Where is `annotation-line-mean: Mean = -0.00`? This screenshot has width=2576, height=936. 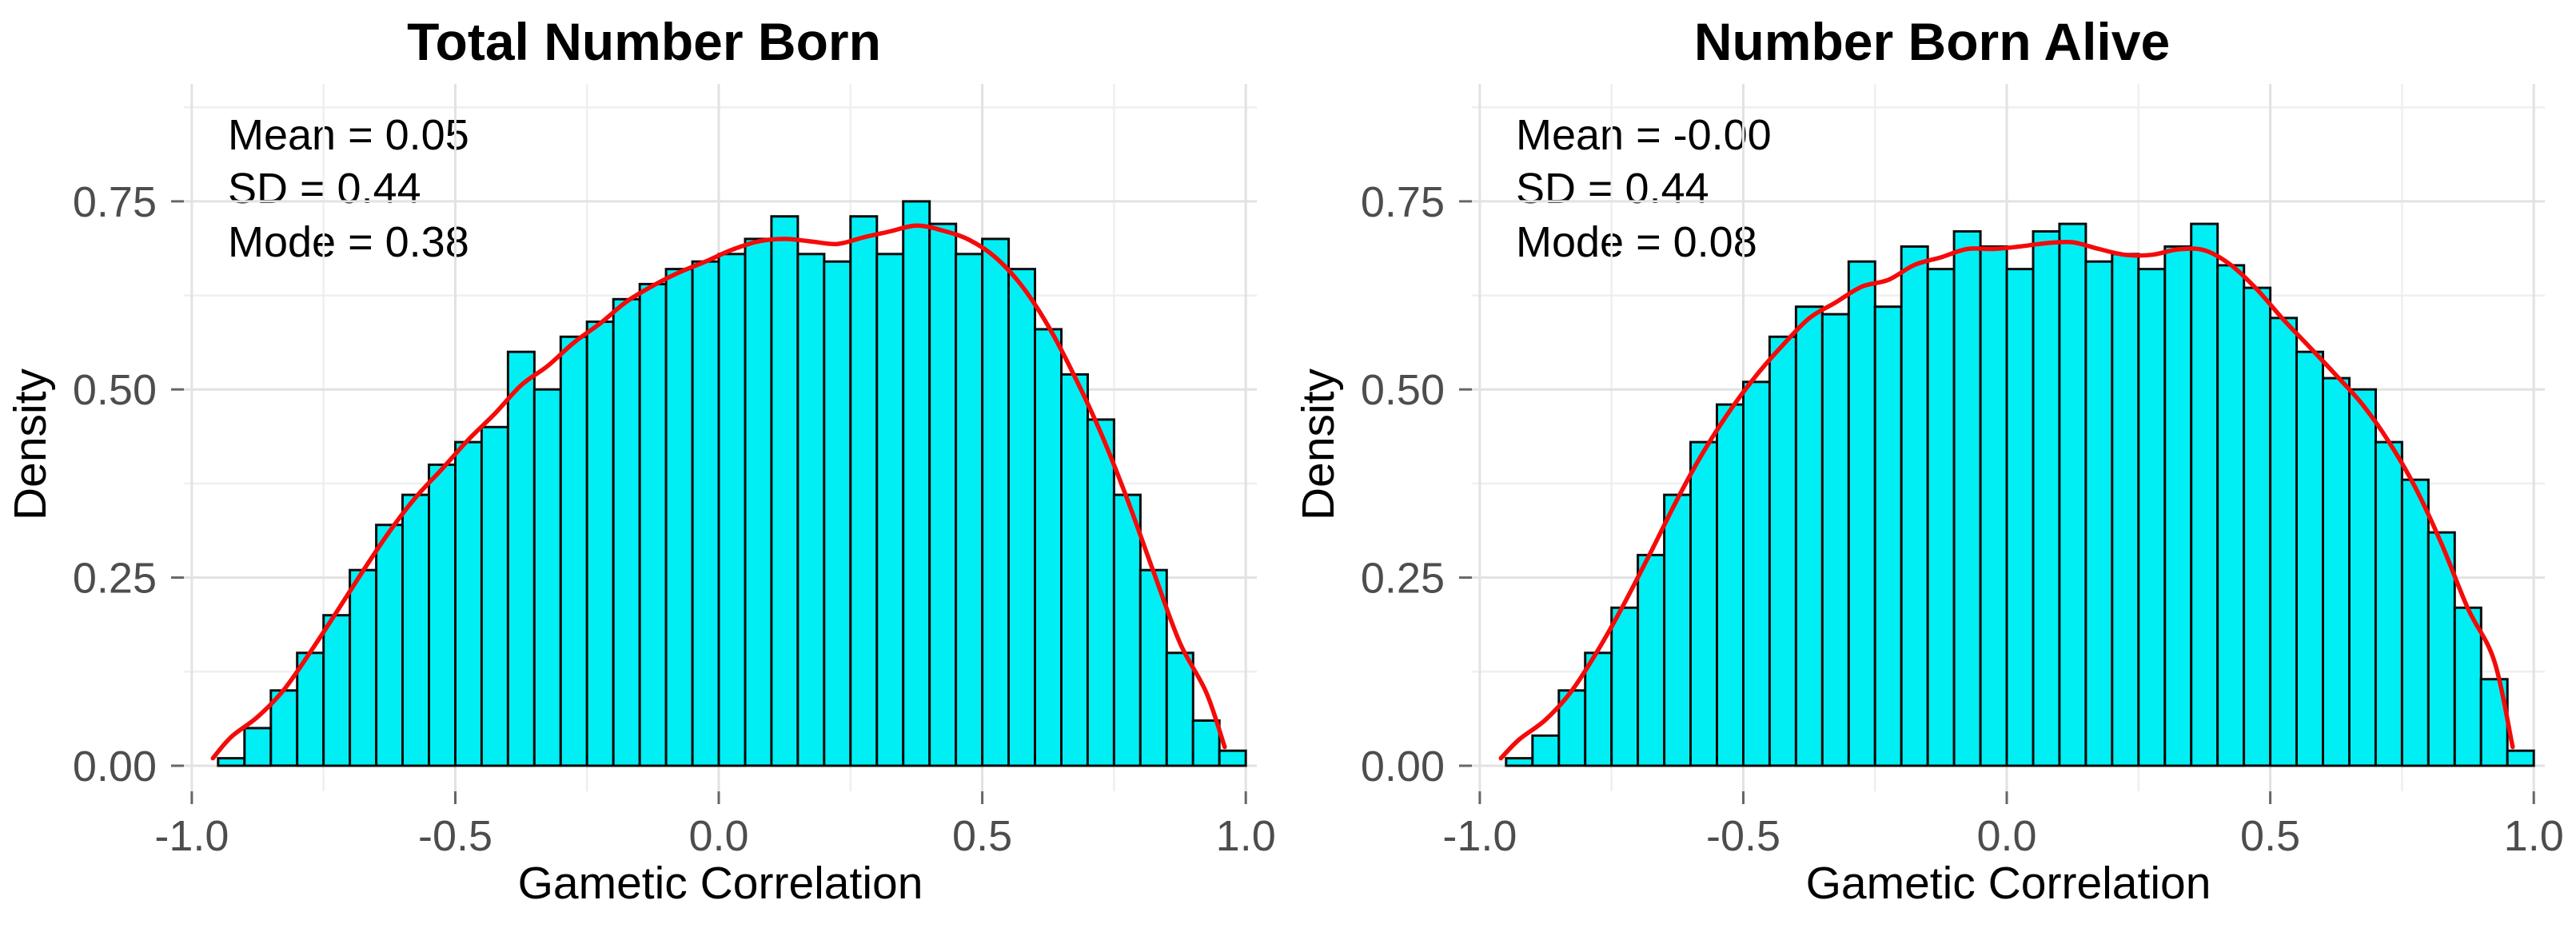
annotation-line-mean: Mean = -0.00 is located at coordinates (1644, 135).